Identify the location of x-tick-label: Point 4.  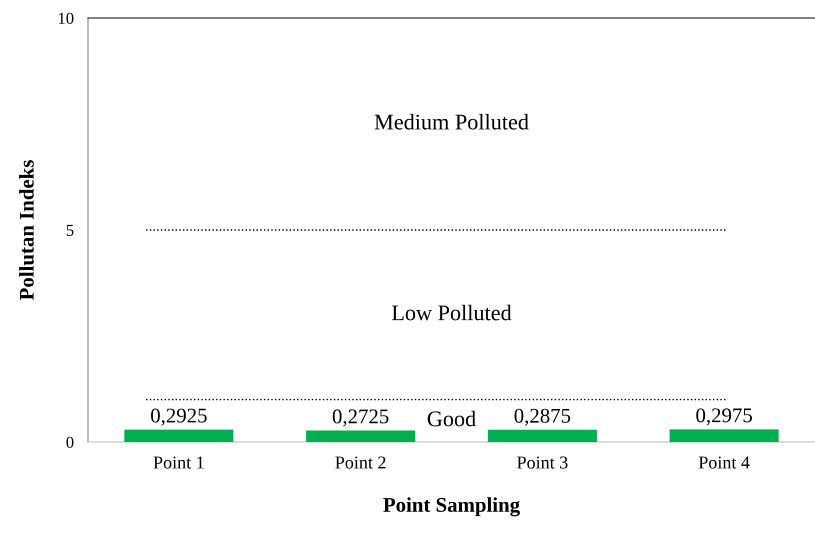
(724, 462).